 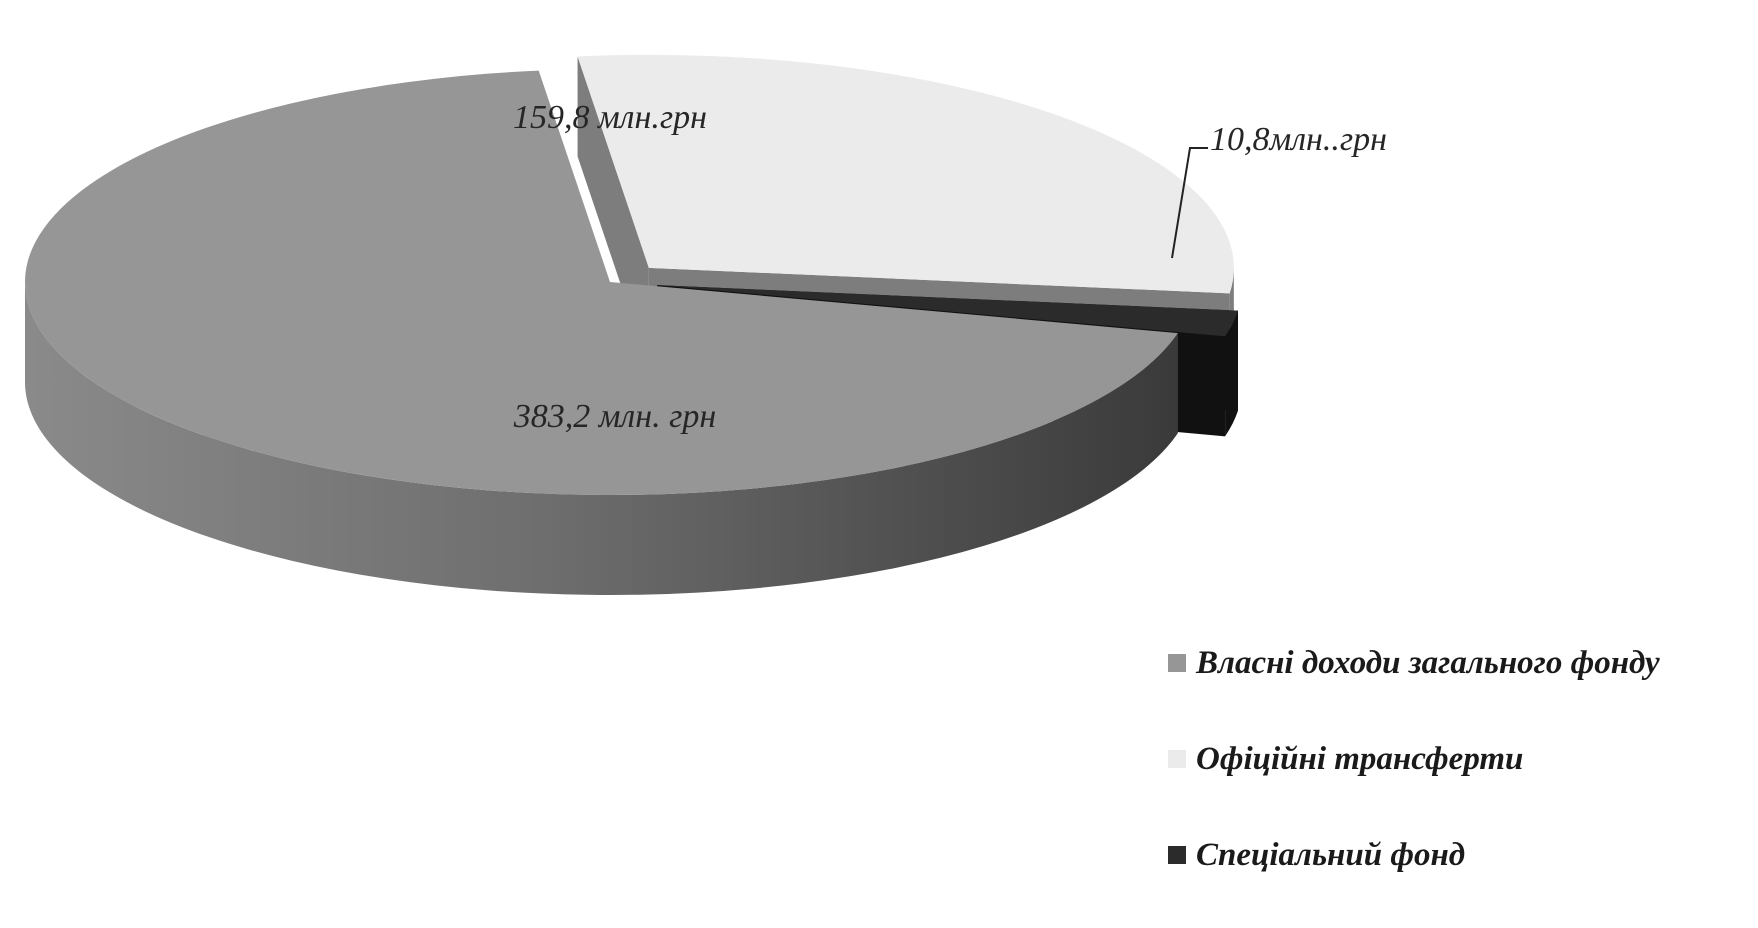 What do you see at coordinates (1177, 855) in the screenshot?
I see `legend-swatch-special-fund` at bounding box center [1177, 855].